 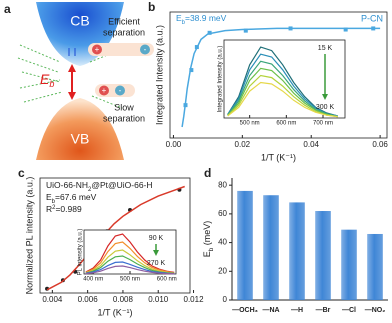 What do you see at coordinates (311, 144) in the screenshot?
I see `x-tick-label: 0.04` at bounding box center [311, 144].